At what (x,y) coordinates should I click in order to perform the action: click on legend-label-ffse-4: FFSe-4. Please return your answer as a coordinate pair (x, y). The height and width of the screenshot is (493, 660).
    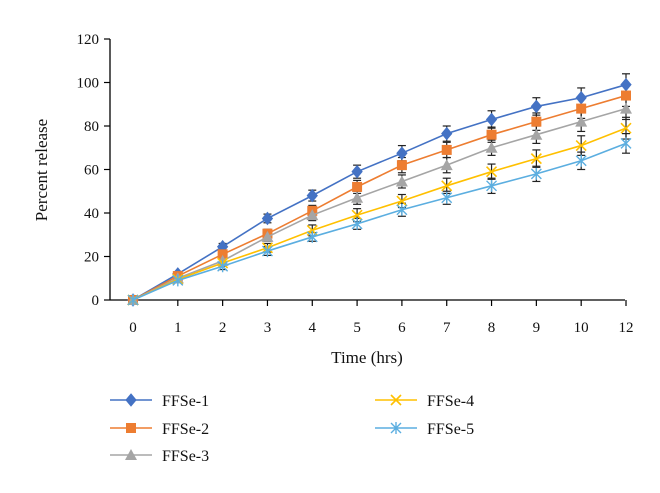
    Looking at the image, I should click on (450, 401).